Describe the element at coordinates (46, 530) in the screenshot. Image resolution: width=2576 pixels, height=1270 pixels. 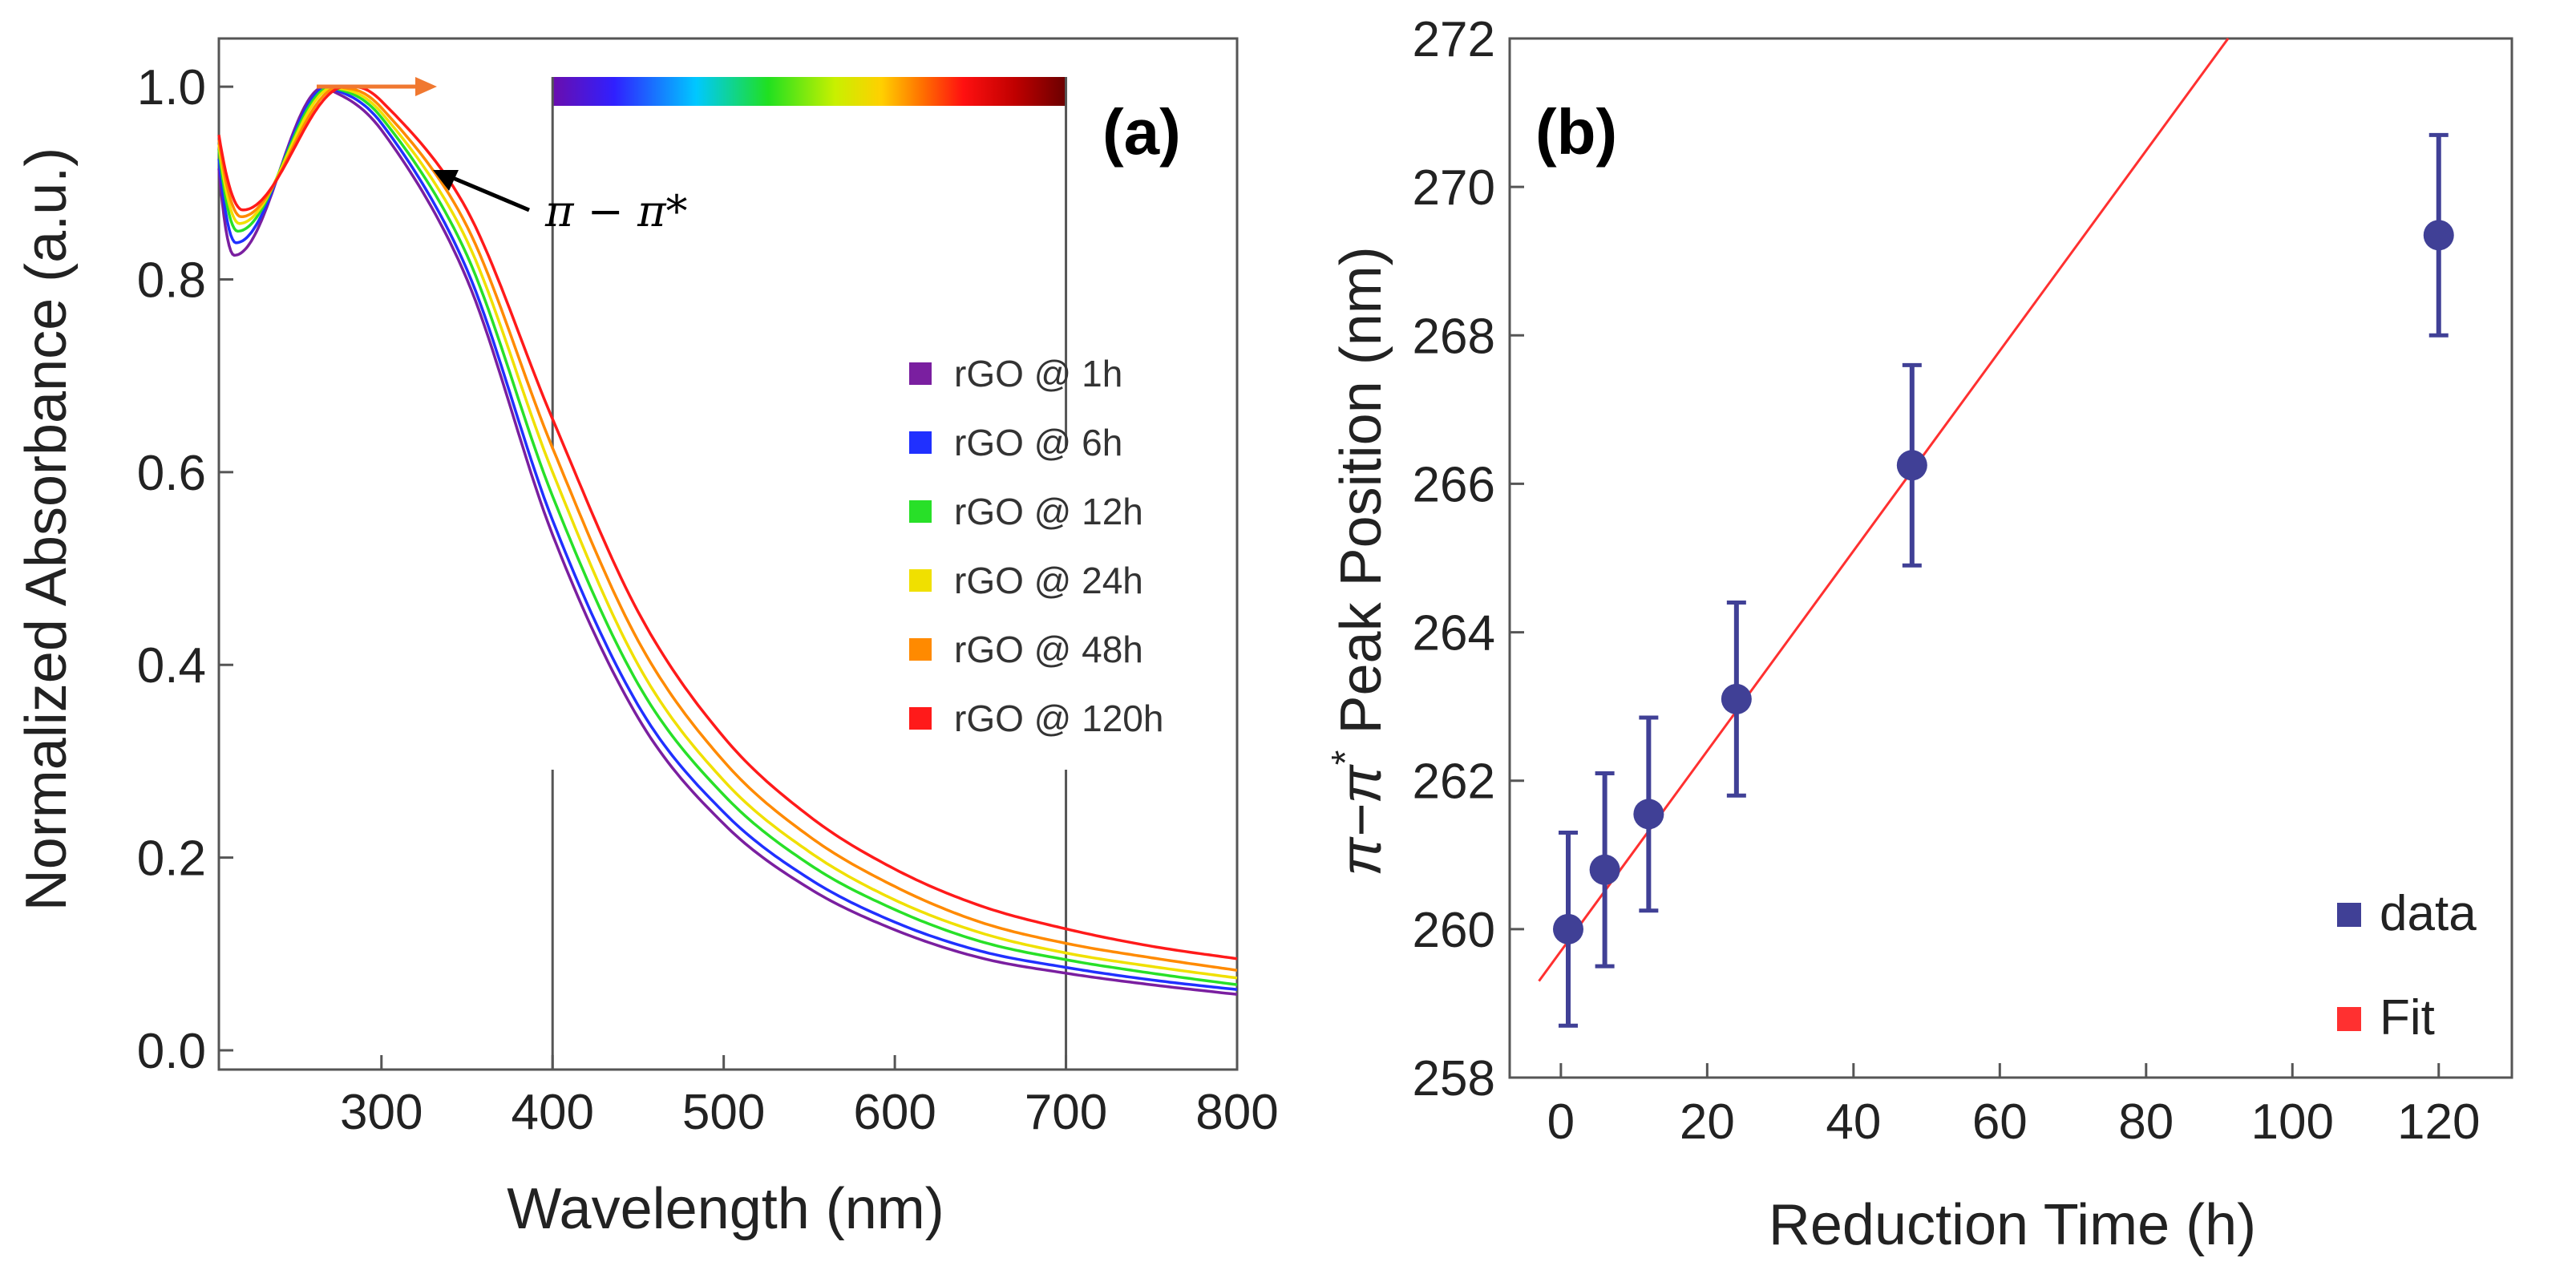
I see `y-axis-label-a: Normalized Absorbance (a.u.)` at that location.